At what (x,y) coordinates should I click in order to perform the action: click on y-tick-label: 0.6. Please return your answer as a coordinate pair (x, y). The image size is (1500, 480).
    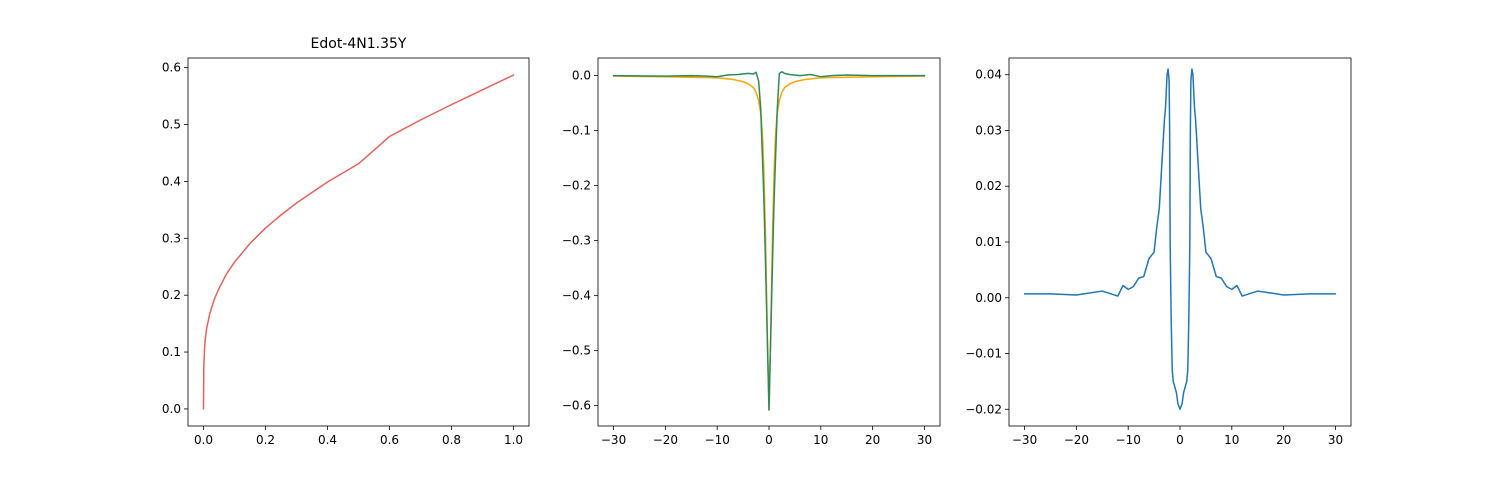
    Looking at the image, I should click on (171, 68).